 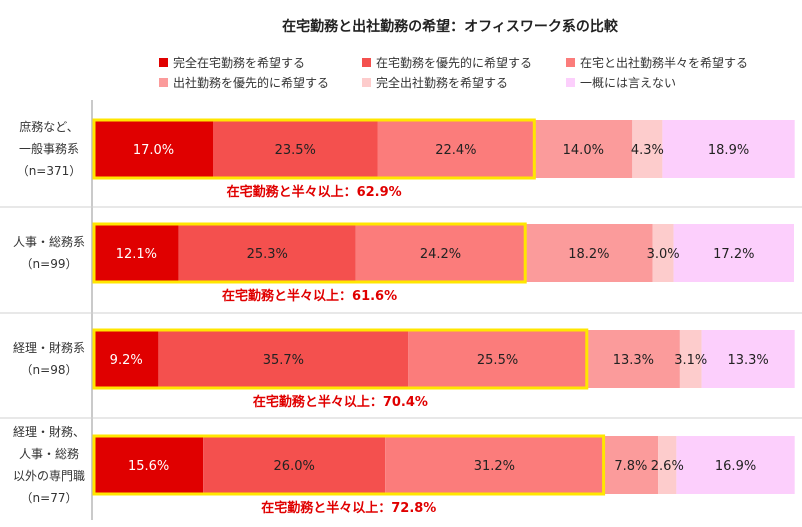 I want to click on value-label: 25.5%, so click(x=497, y=360).